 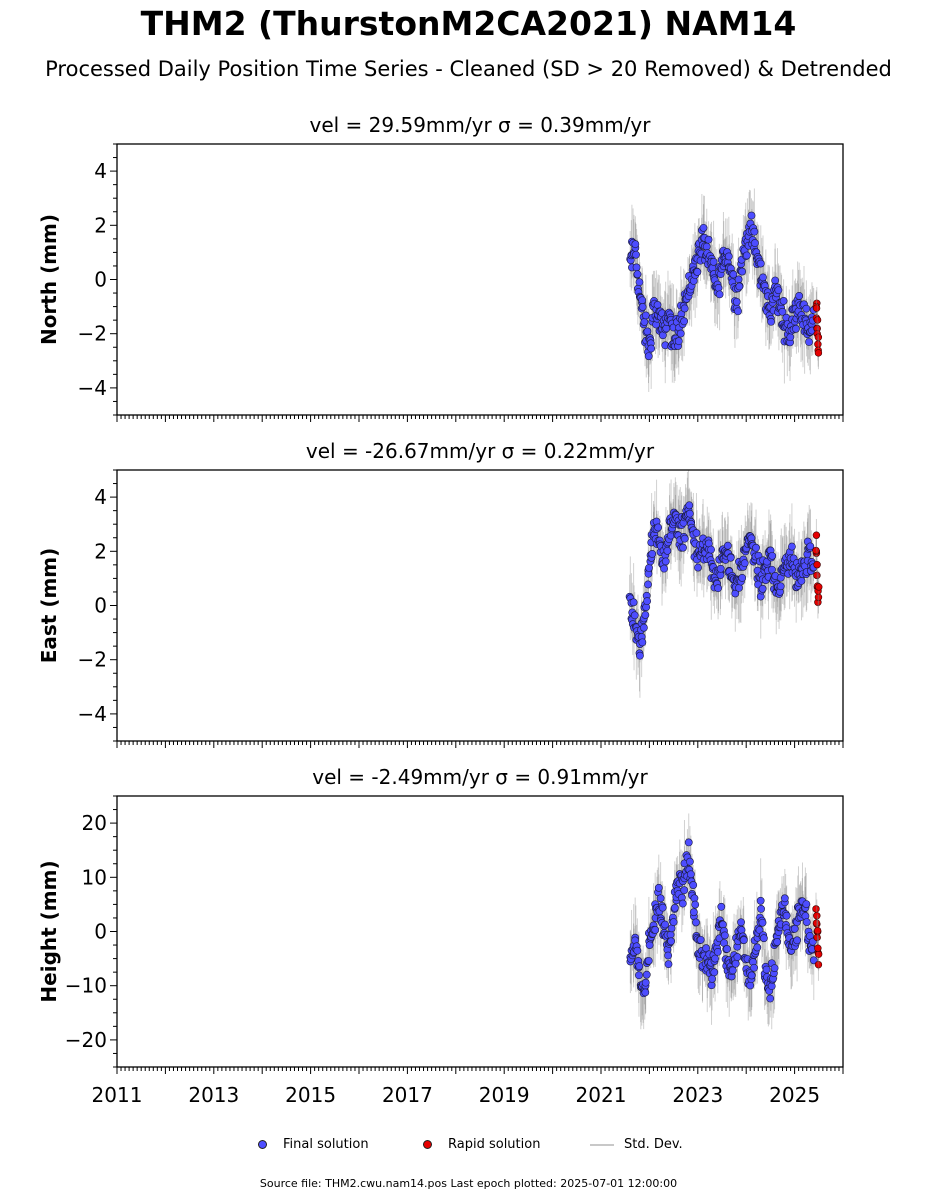 I want to click on x-tick-label: 2021, so click(x=601, y=1095).